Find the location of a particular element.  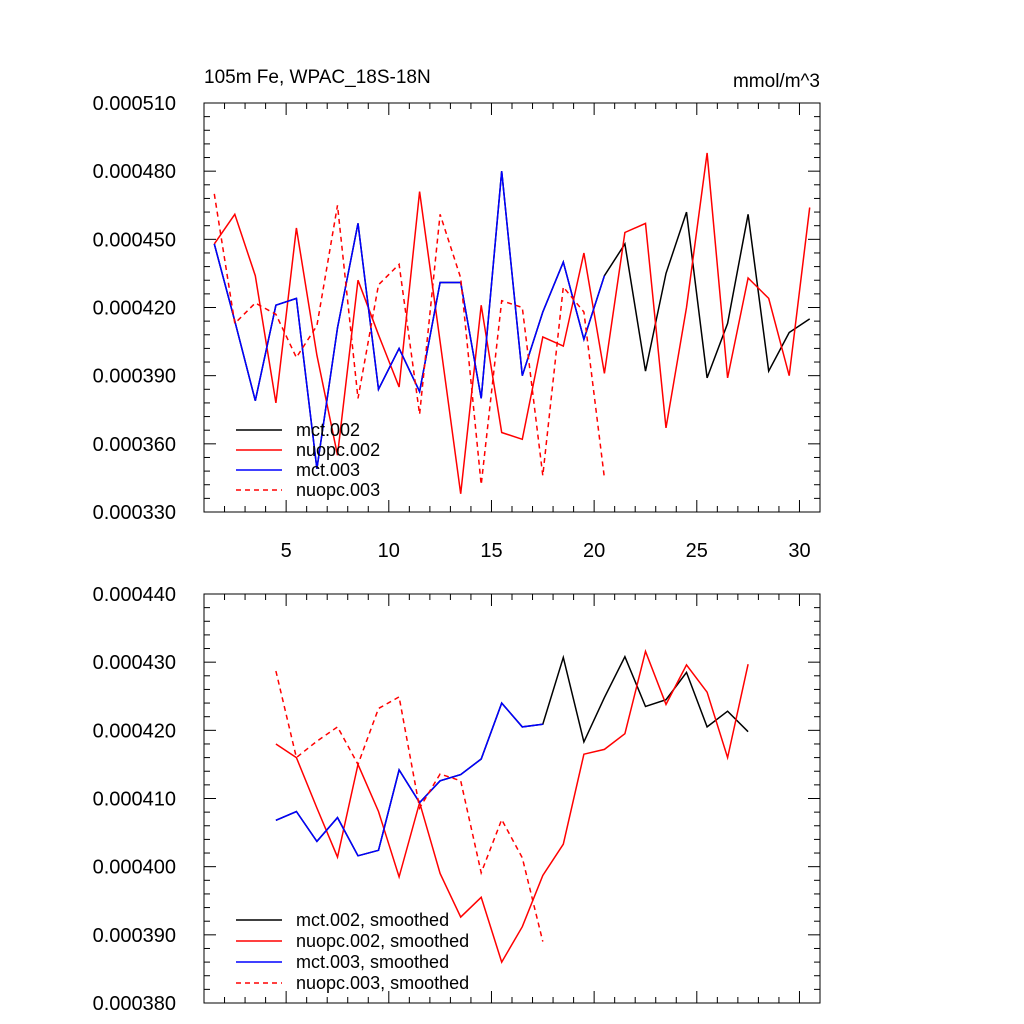

bottom-series-line-nuopc-002-smoothed is located at coordinates (512, 806).